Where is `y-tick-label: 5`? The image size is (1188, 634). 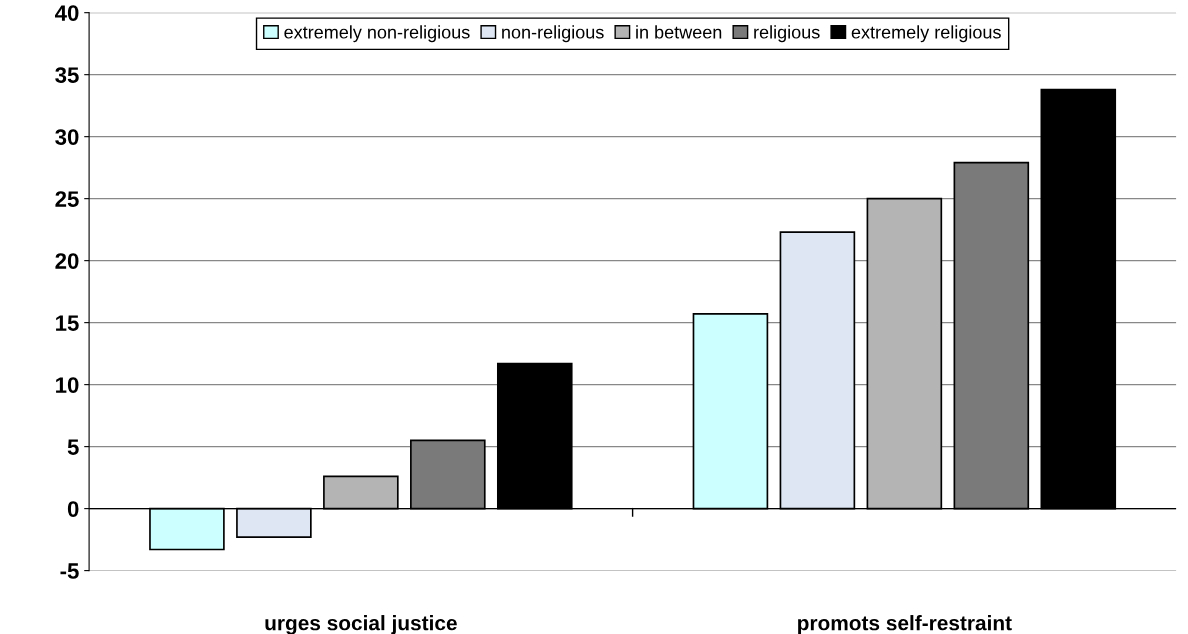
y-tick-label: 5 is located at coordinates (73, 447).